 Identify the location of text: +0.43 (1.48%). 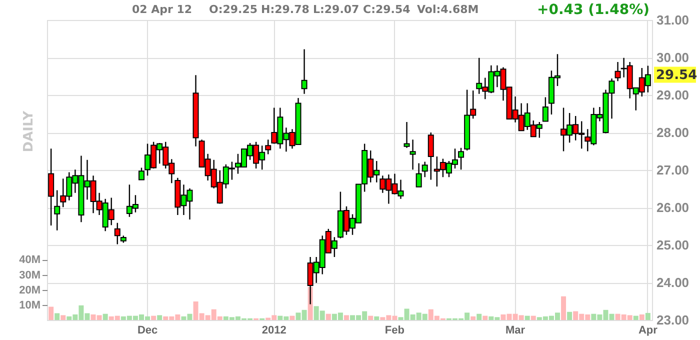
(593, 10).